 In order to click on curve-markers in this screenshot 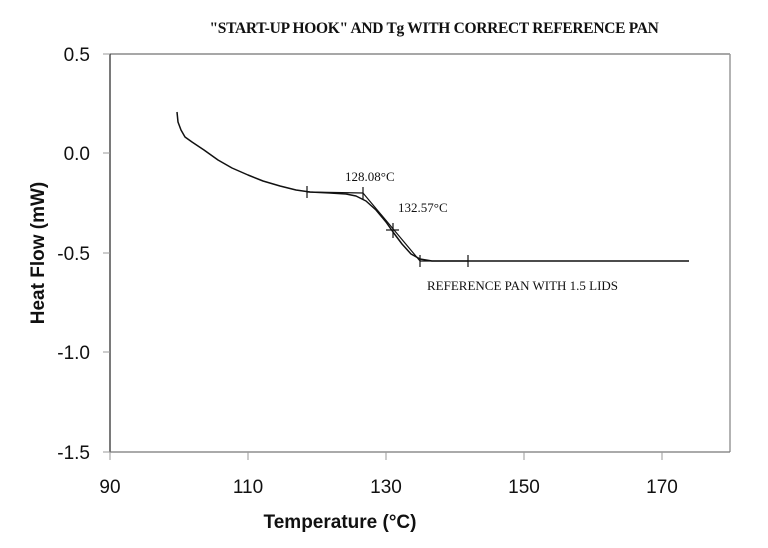, I will do `click(387, 226)`.